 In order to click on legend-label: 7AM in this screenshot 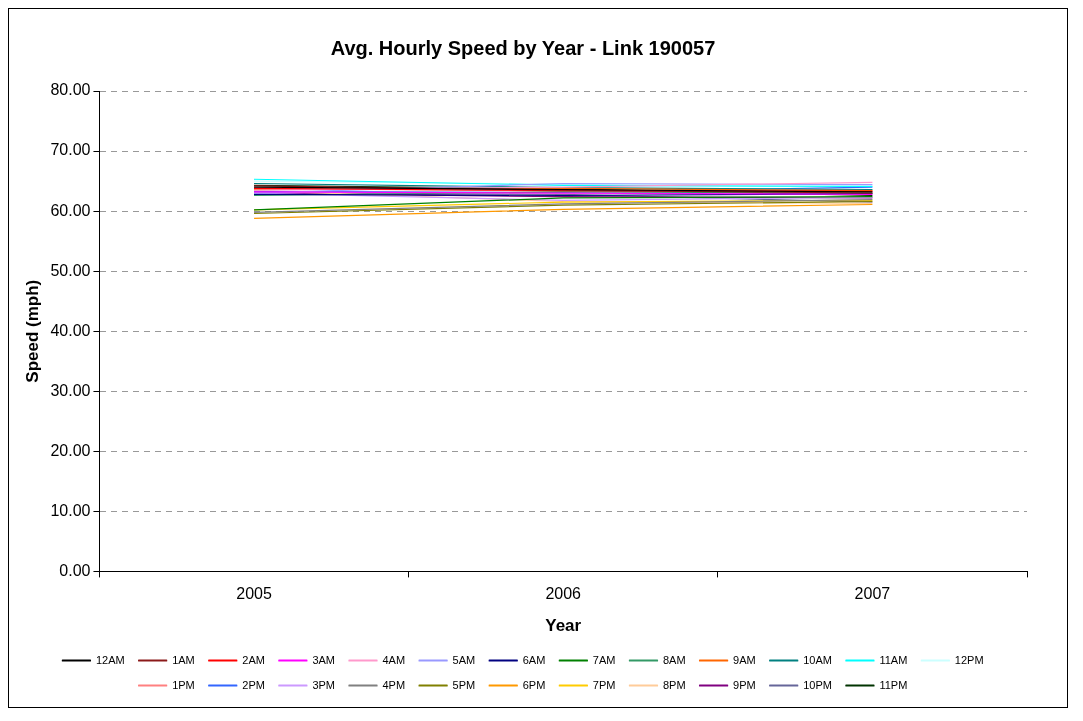, I will do `click(604, 659)`.